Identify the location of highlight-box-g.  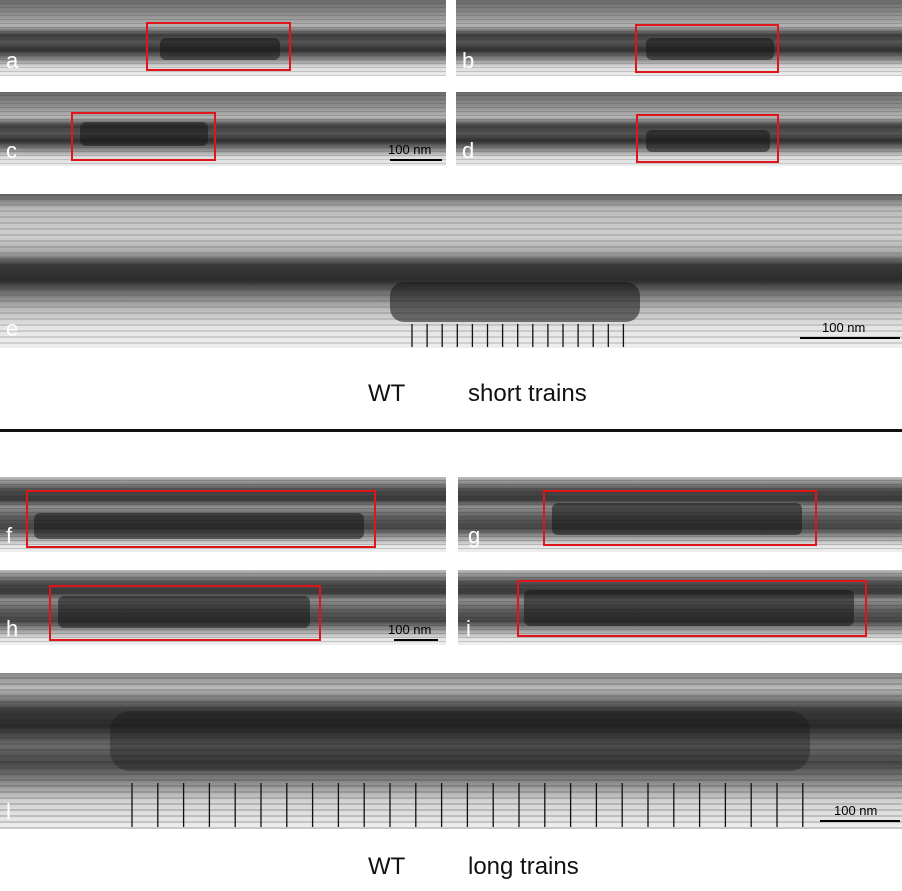
(680, 518).